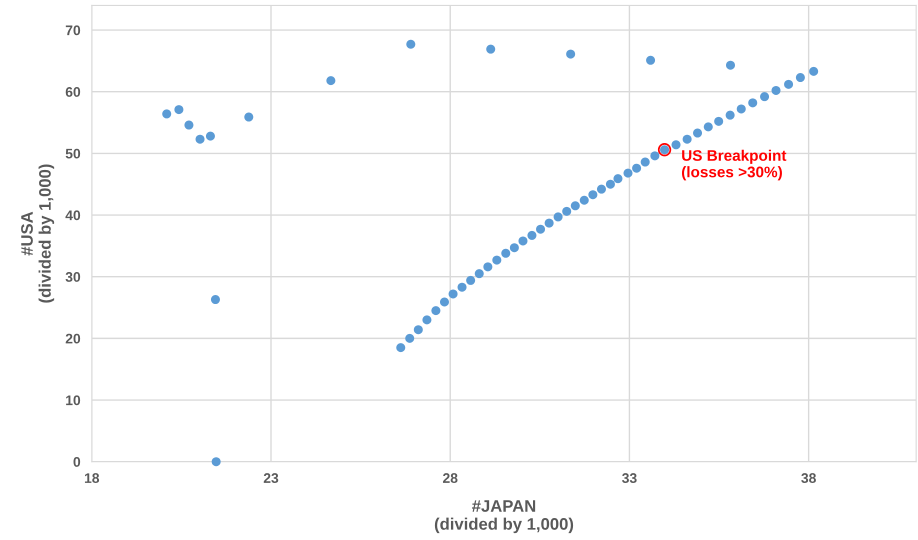 Image resolution: width=918 pixels, height=540 pixels. I want to click on y-tick-label: 30, so click(73, 277).